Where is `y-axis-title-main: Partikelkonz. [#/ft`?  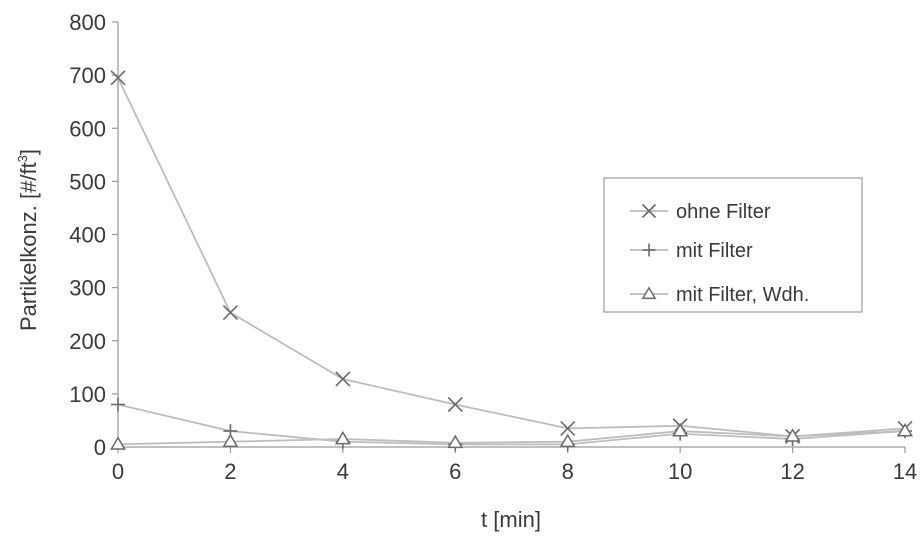 y-axis-title-main: Partikelkonz. [#/ft is located at coordinates (28, 246).